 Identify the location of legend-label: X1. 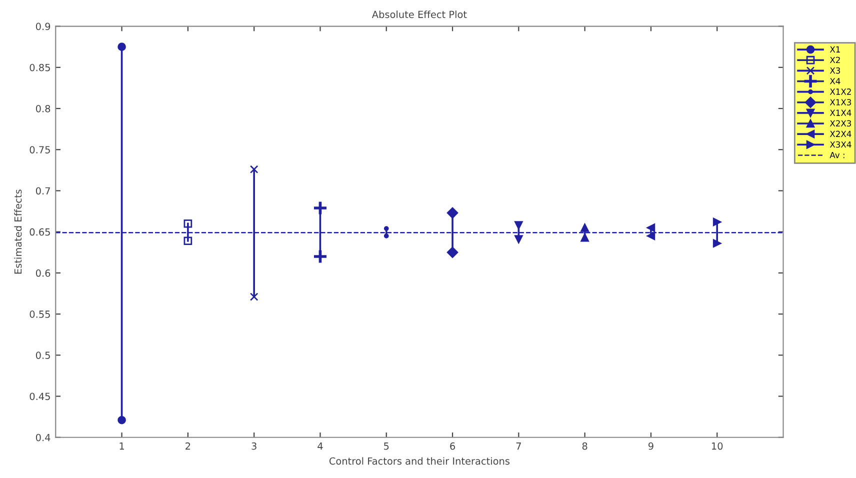
(835, 49).